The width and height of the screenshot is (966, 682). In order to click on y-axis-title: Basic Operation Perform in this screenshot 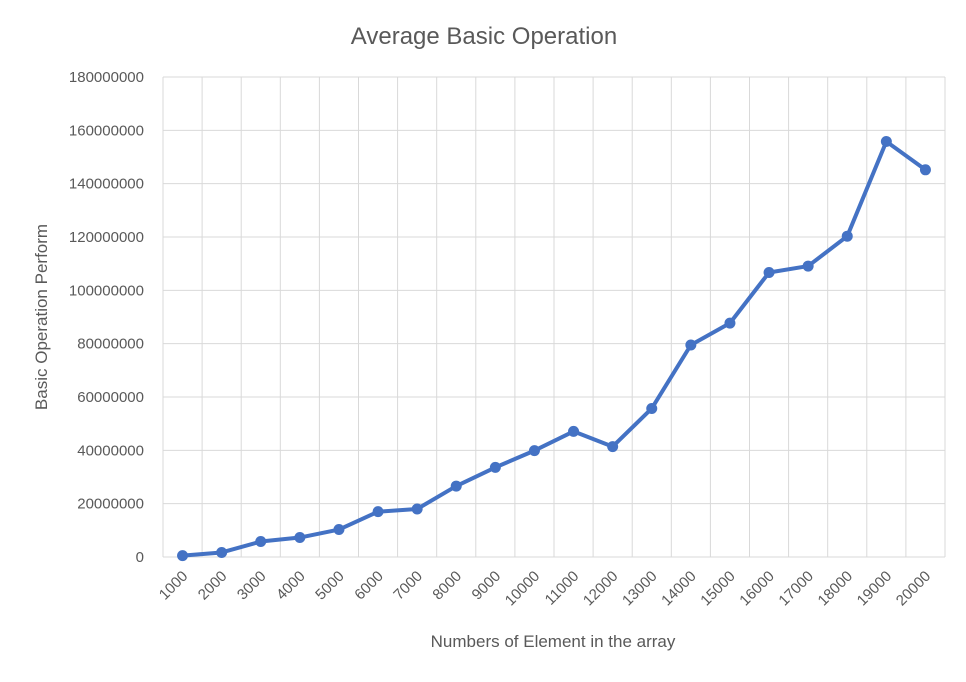, I will do `click(41, 317)`.